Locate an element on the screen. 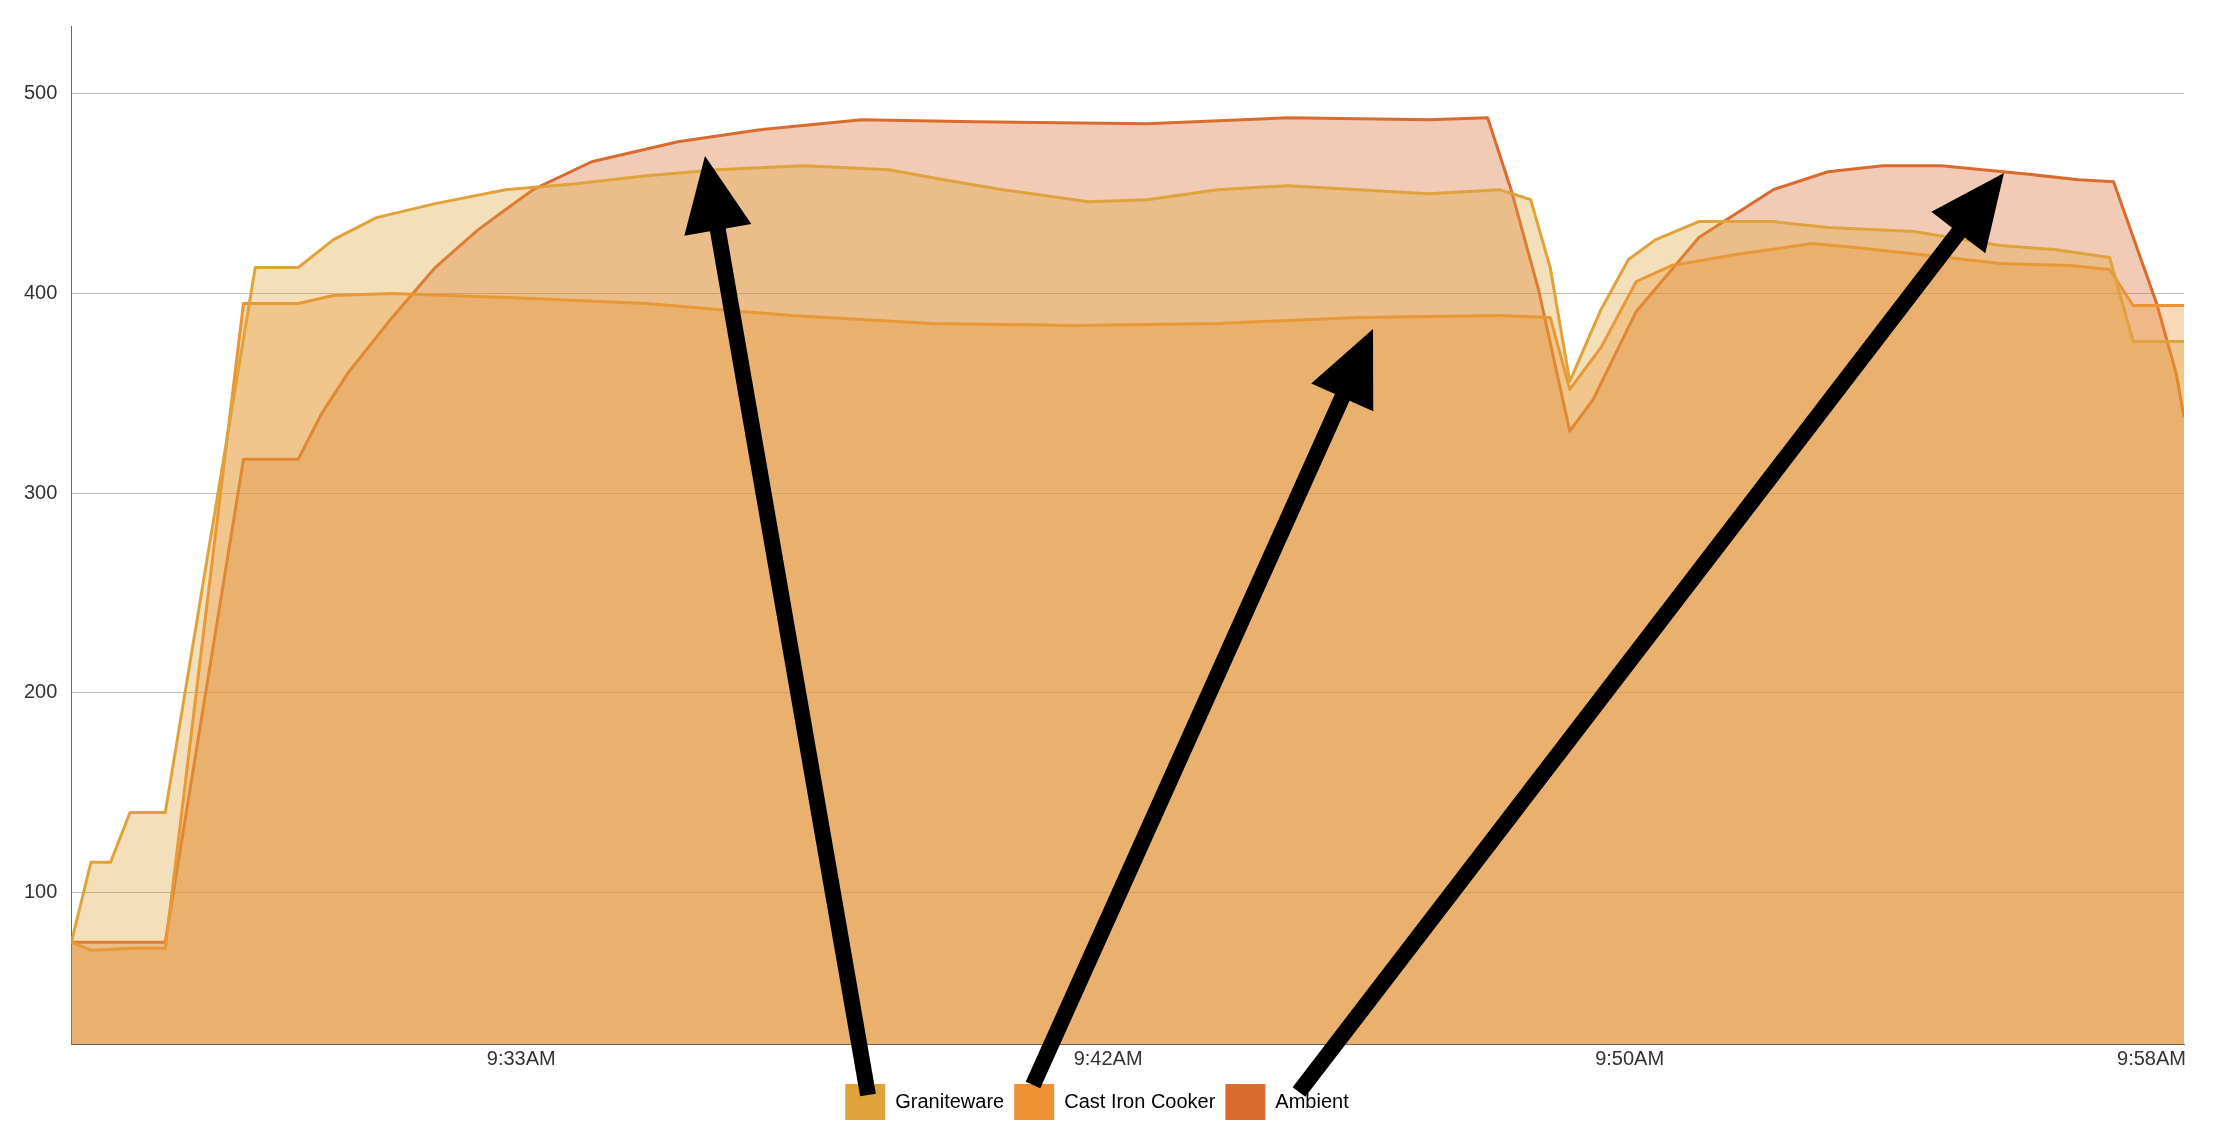 Image resolution: width=2224 pixels, height=1140 pixels. legend-label: Cast Iron Cooker is located at coordinates (1140, 1100).